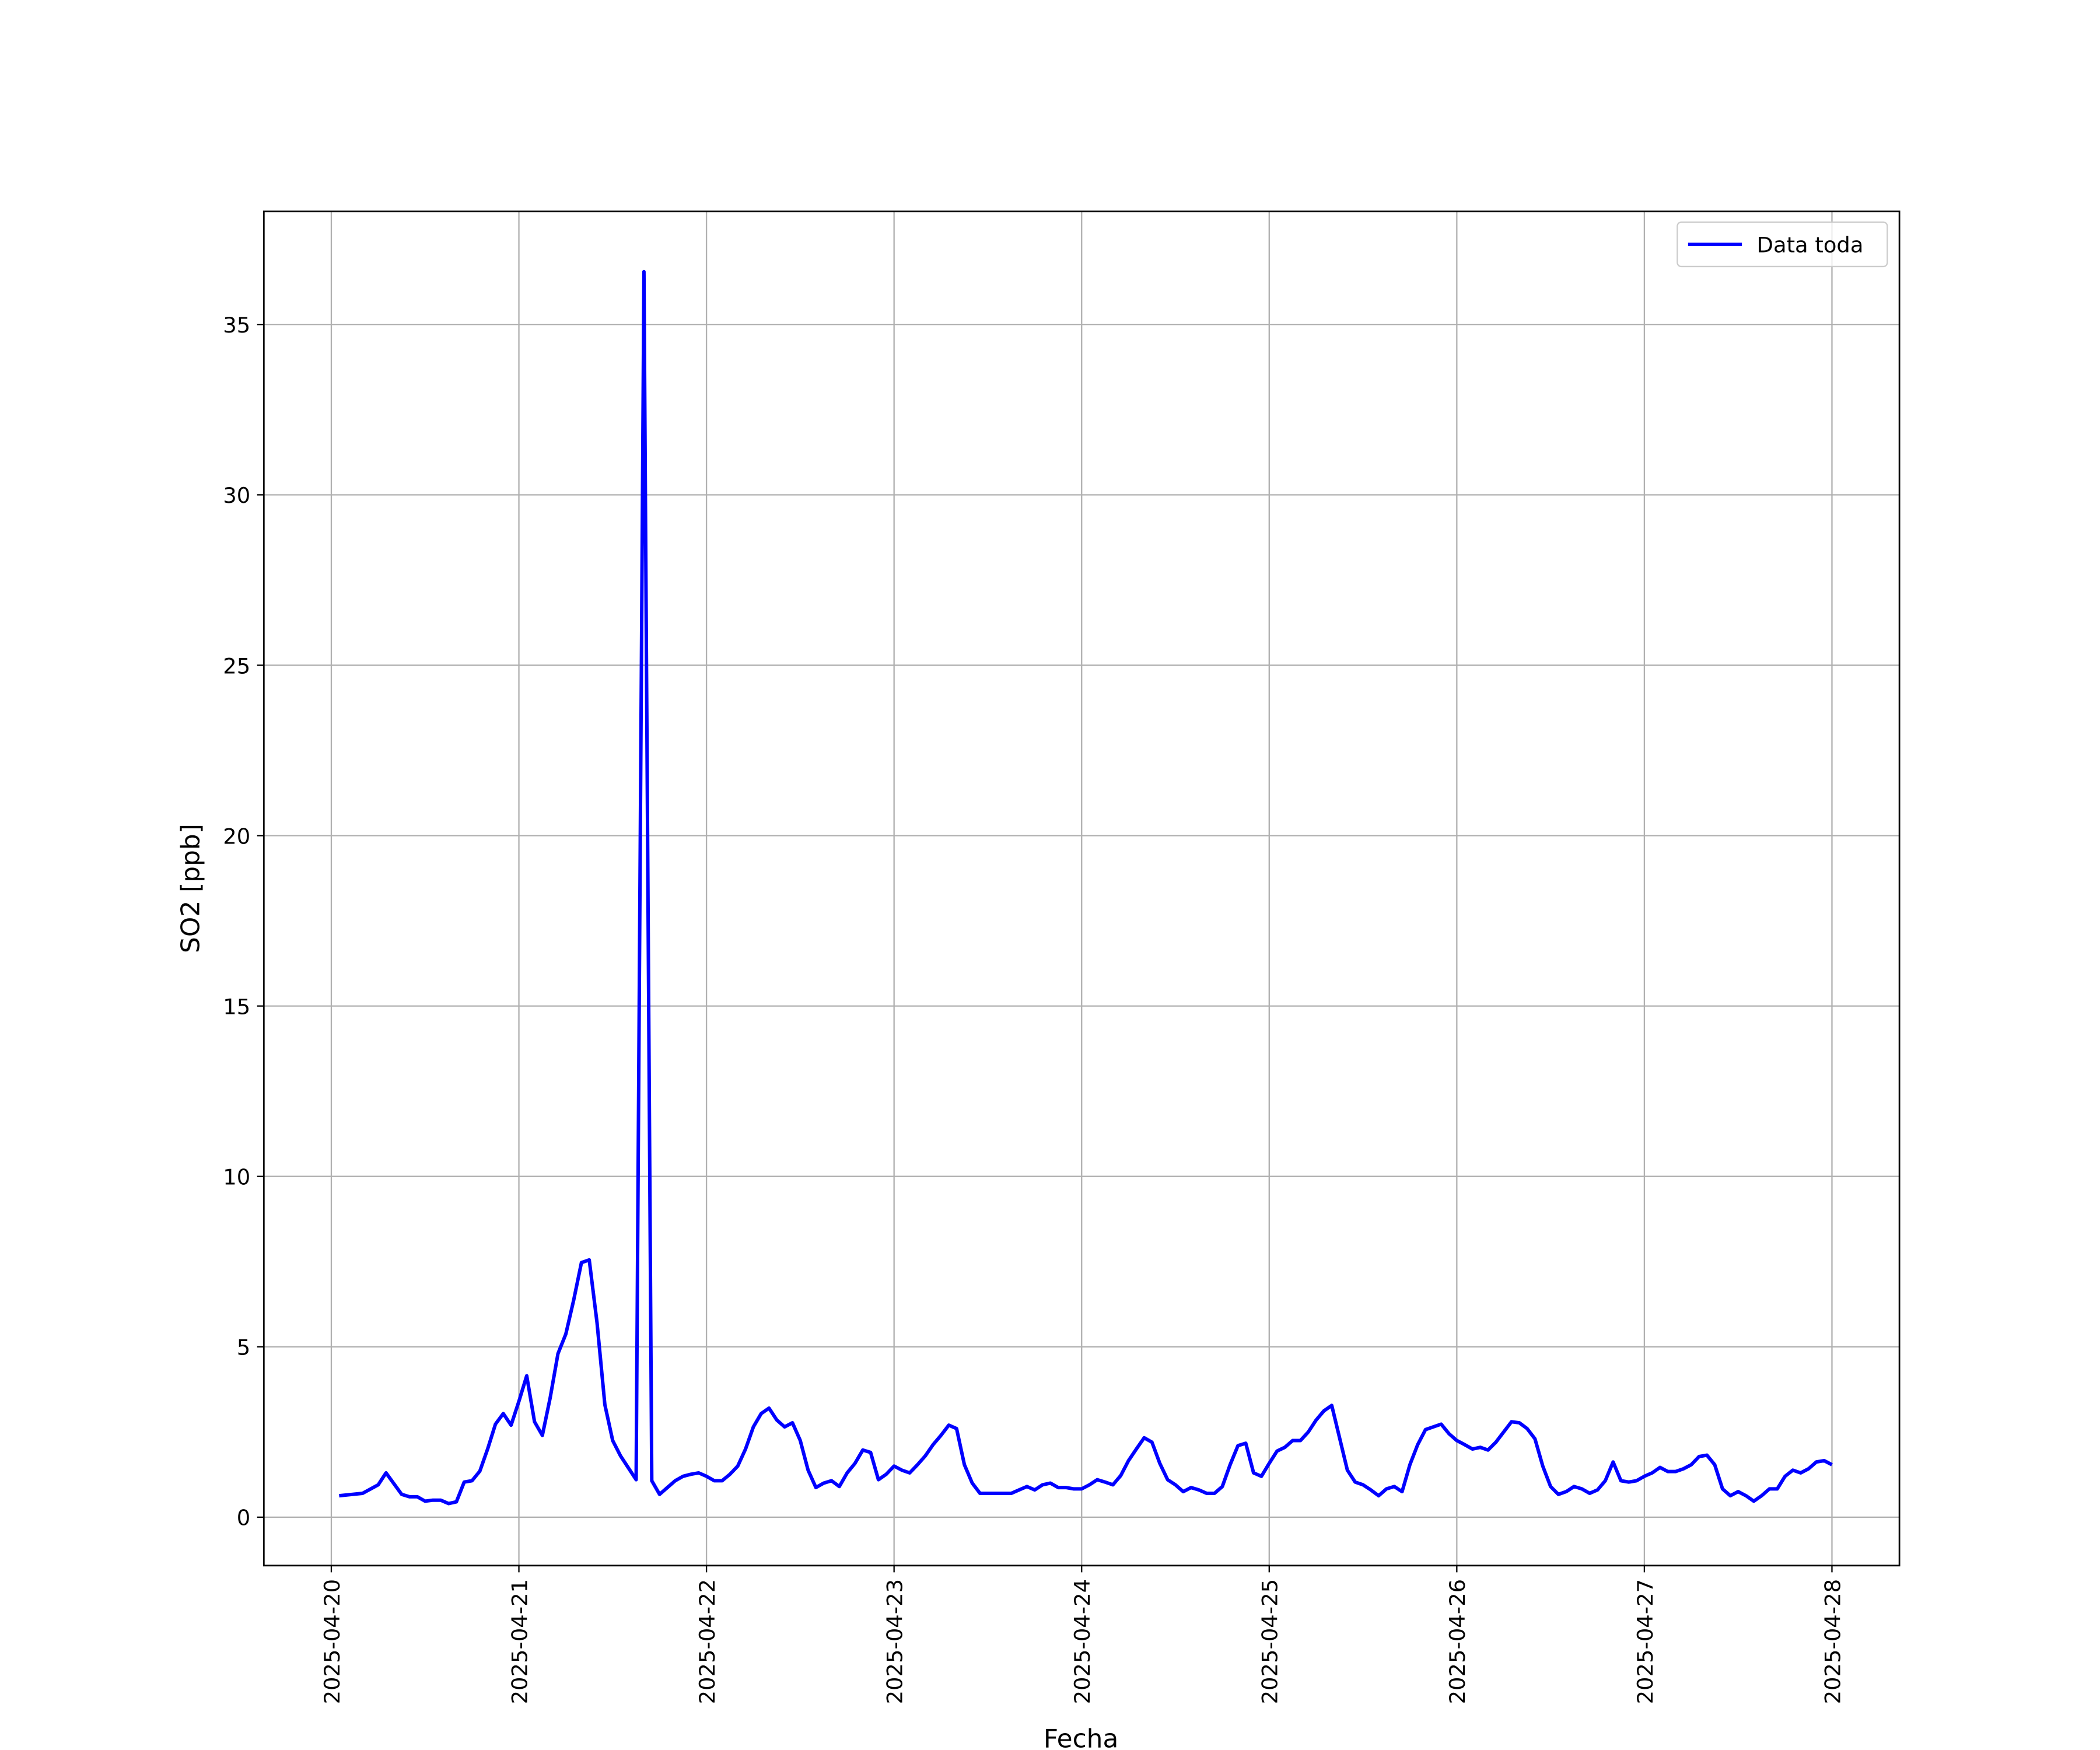 This screenshot has height=1750, width=2100. What do you see at coordinates (895, 1641) in the screenshot?
I see `x-tick-label: 2025-04-23` at bounding box center [895, 1641].